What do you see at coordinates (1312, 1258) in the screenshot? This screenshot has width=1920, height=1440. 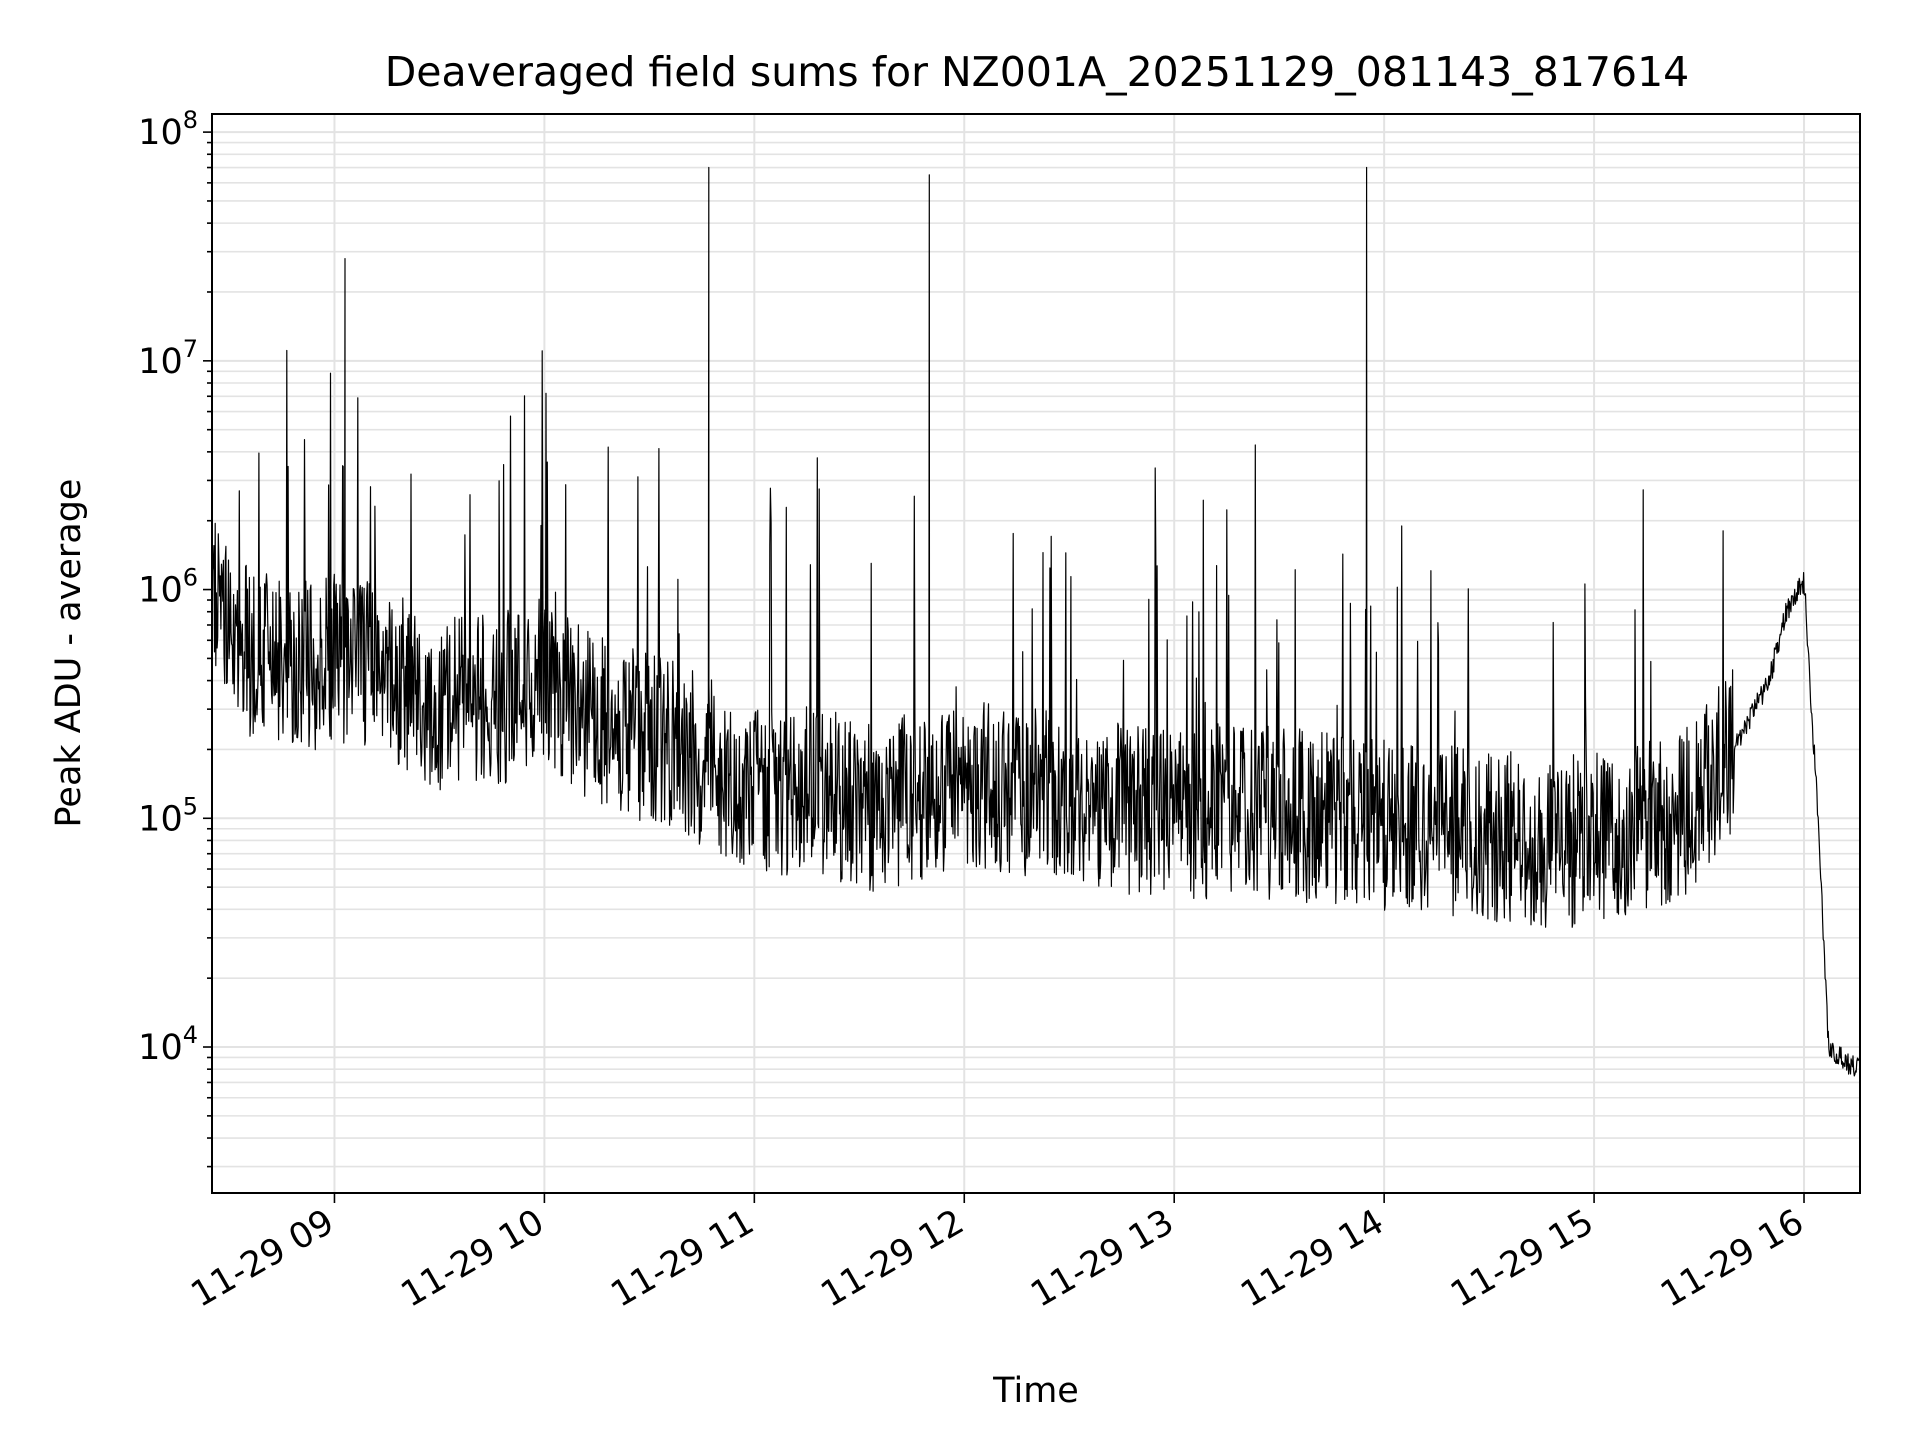 I see `x-tick-label: 11-29 14` at bounding box center [1312, 1258].